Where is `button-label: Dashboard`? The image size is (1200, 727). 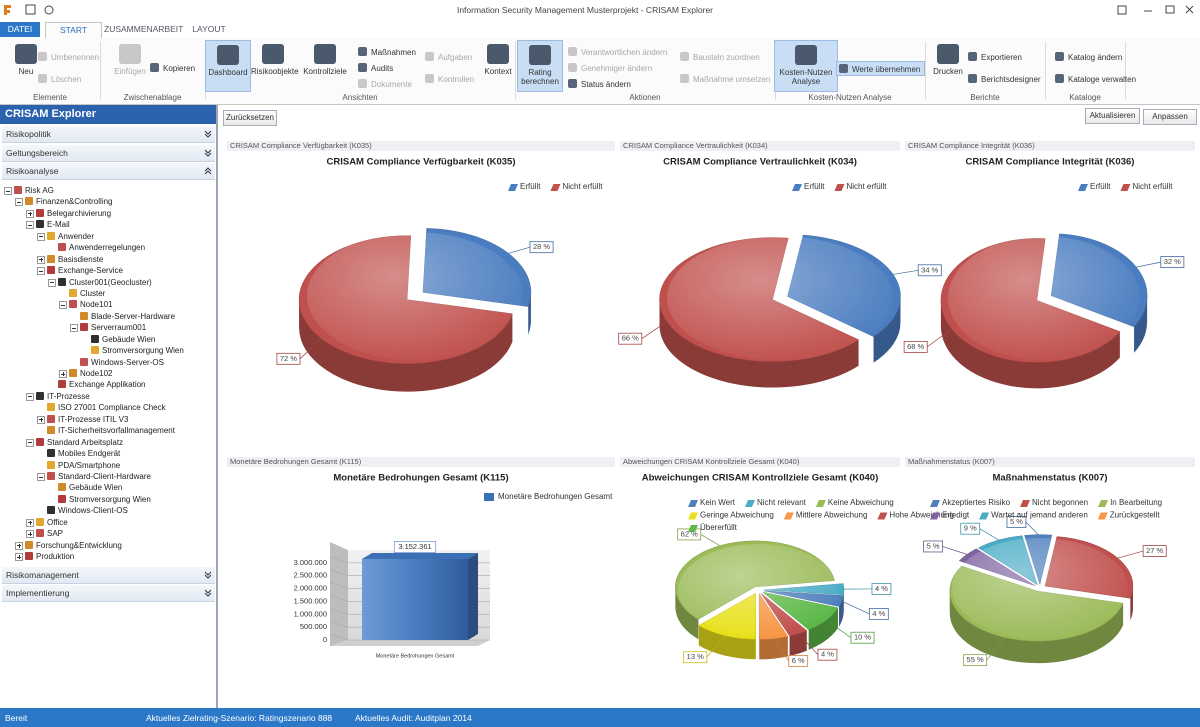 button-label: Dashboard is located at coordinates (228, 72).